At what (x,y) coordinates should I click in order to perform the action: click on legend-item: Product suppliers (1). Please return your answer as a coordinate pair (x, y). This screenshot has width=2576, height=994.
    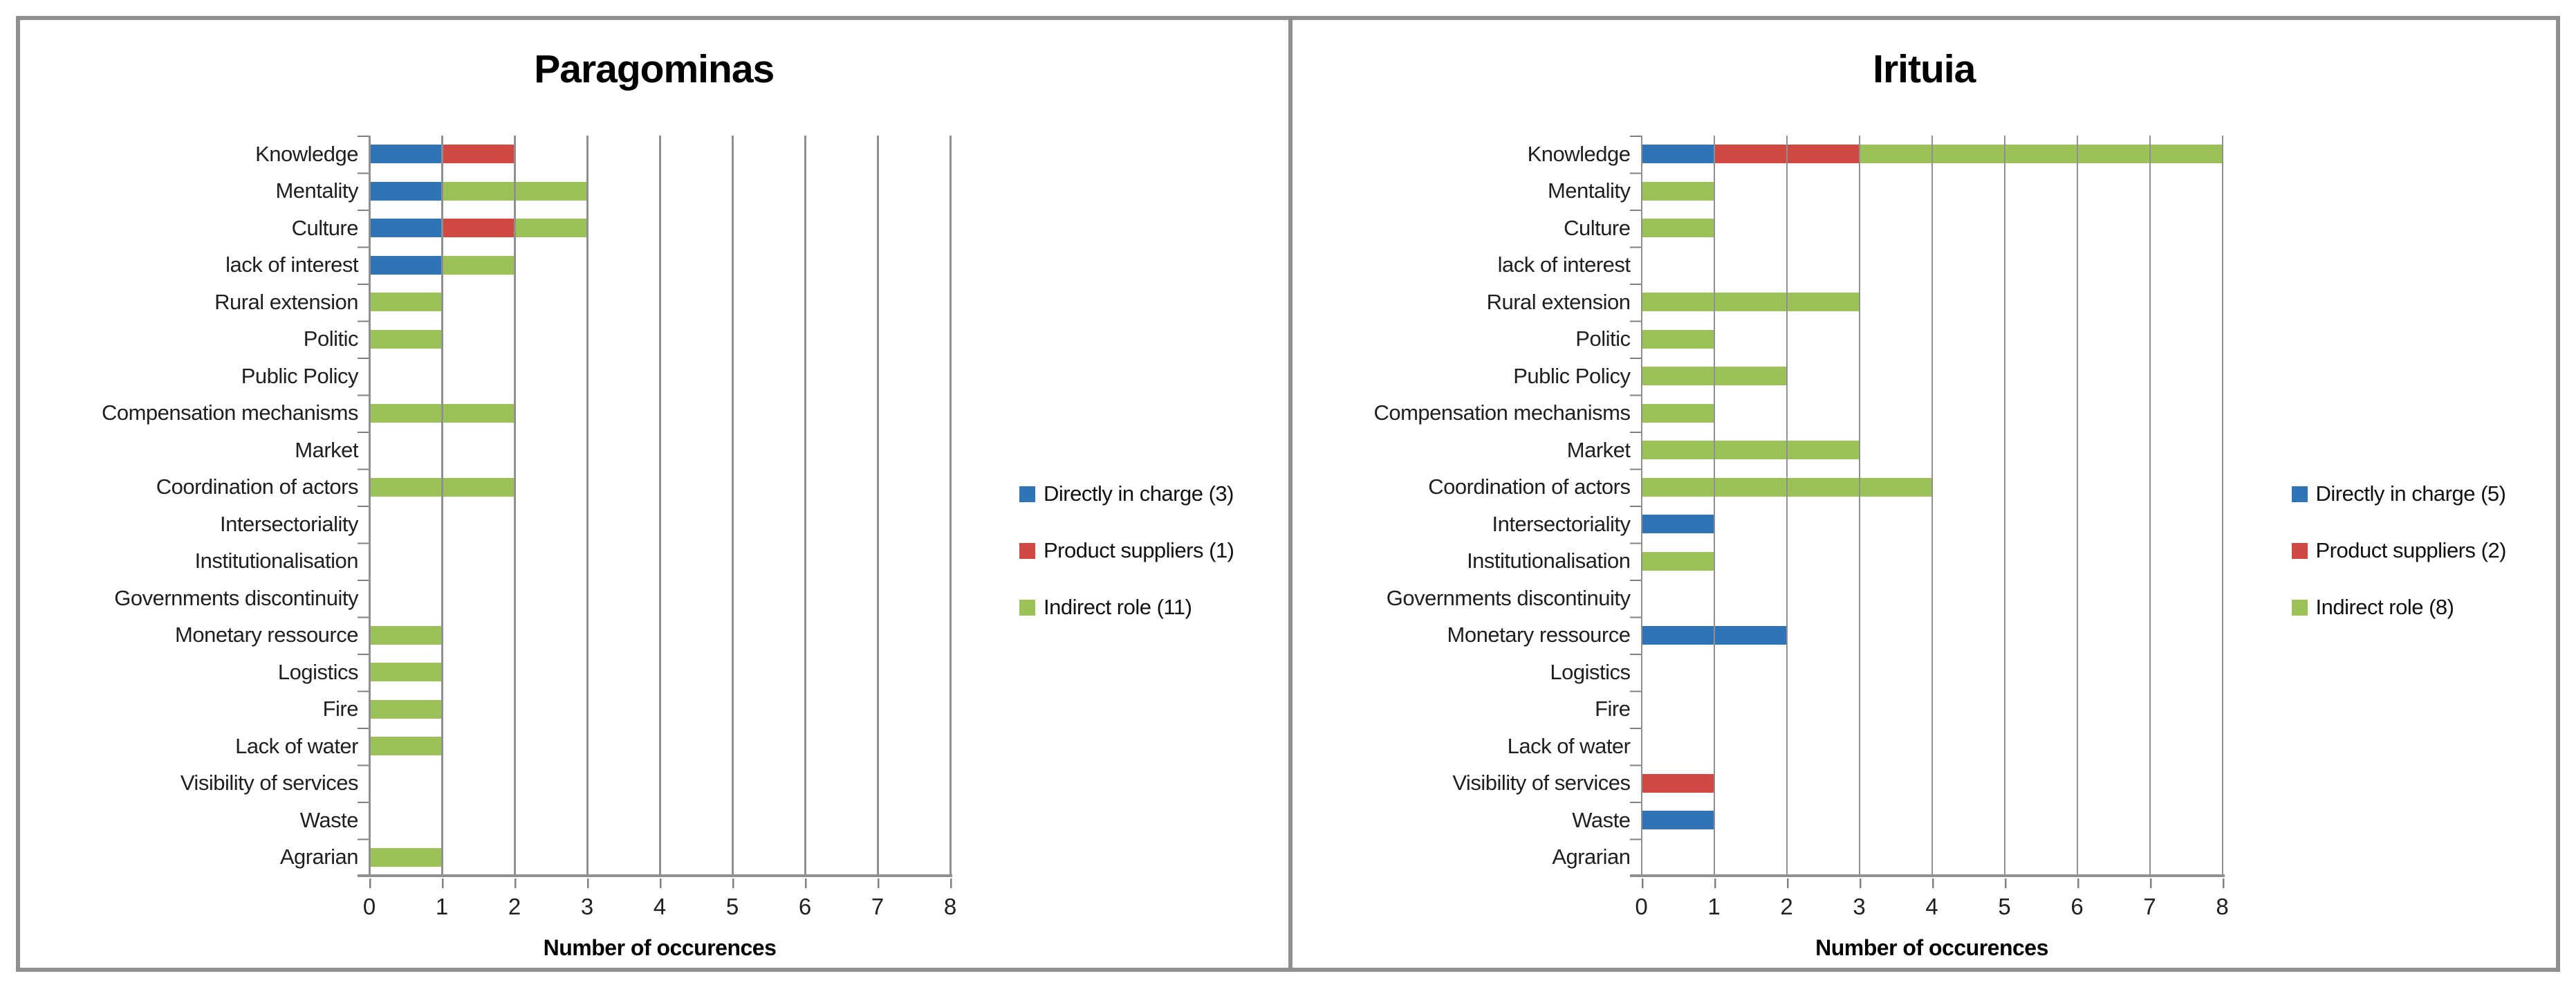
    Looking at the image, I should click on (1126, 550).